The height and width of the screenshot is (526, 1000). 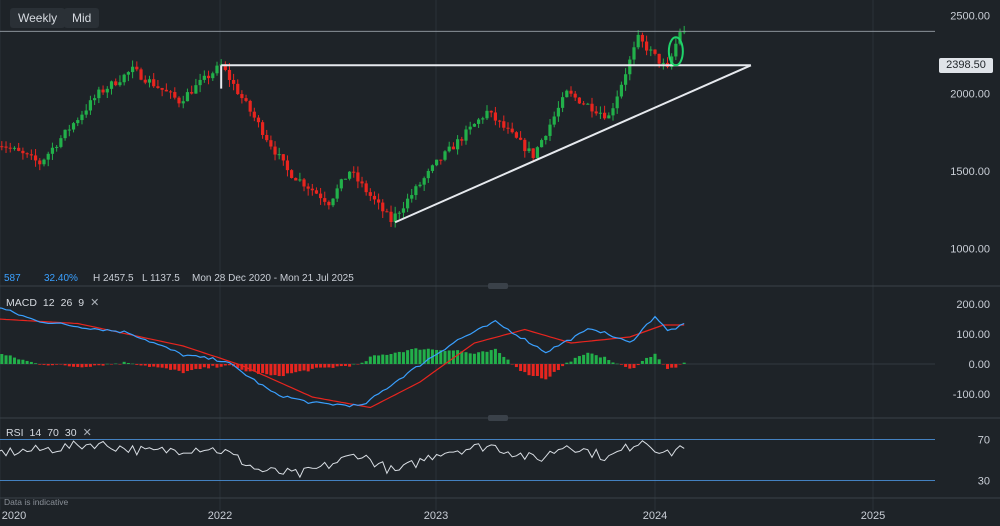 What do you see at coordinates (970, 94) in the screenshot?
I see `y-tick-label: 2000.00` at bounding box center [970, 94].